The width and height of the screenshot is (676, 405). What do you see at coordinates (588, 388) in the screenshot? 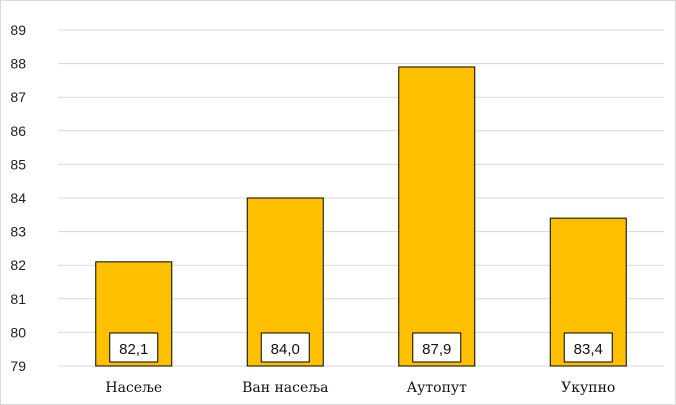
I see `x-category-label: Укупно` at bounding box center [588, 388].